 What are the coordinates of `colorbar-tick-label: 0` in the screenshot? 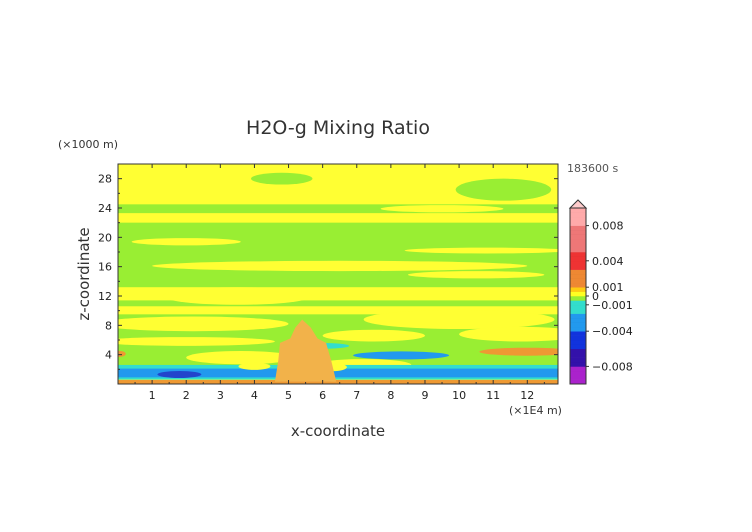 It's located at (595, 296).